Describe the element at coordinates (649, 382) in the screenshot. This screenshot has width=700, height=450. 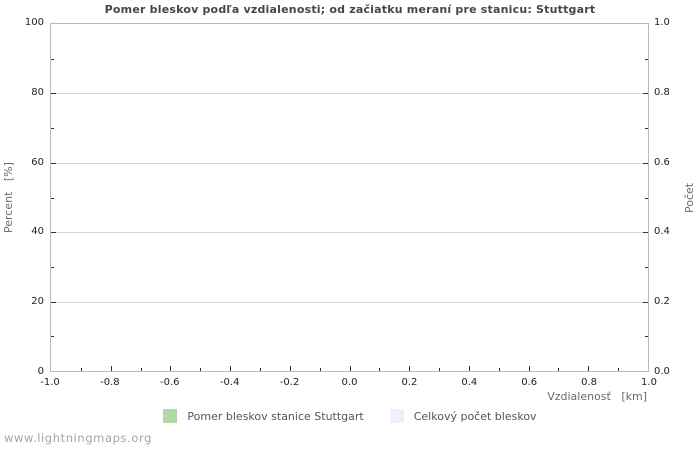
I see `x-tick-label: 1.0` at that location.